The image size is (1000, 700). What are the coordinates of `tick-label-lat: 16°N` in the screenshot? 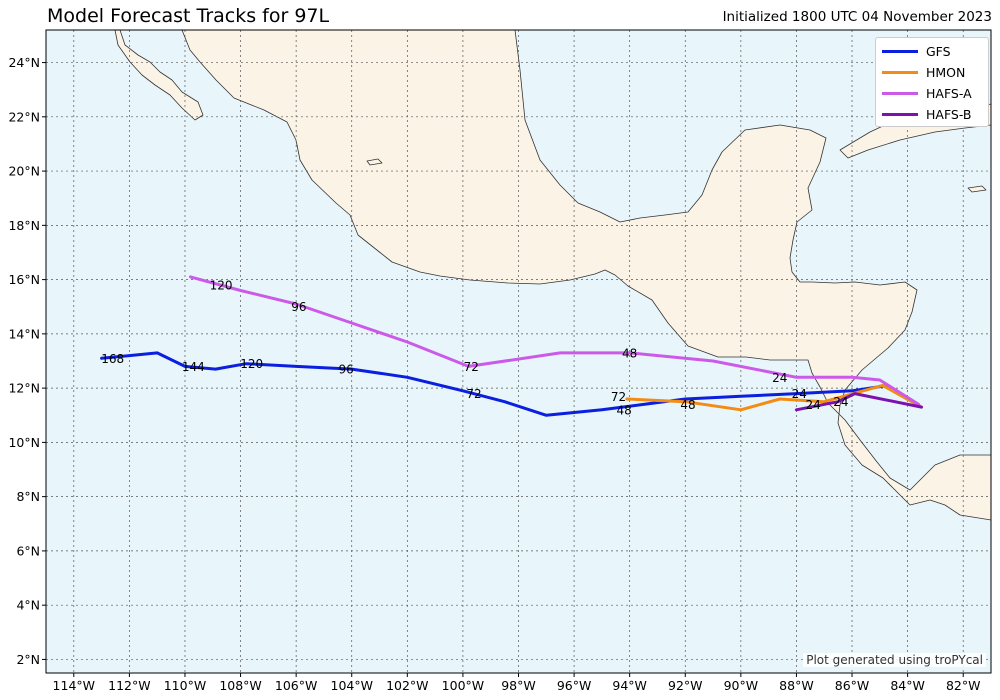 It's located at (24, 279).